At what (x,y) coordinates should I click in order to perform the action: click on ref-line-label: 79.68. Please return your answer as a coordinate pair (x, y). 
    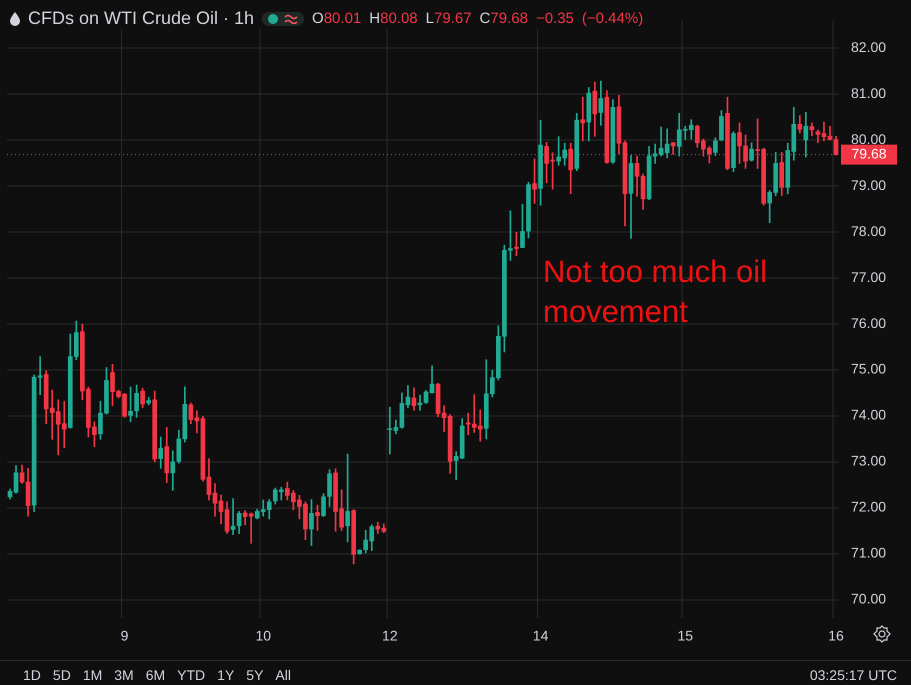
    Looking at the image, I should click on (869, 154).